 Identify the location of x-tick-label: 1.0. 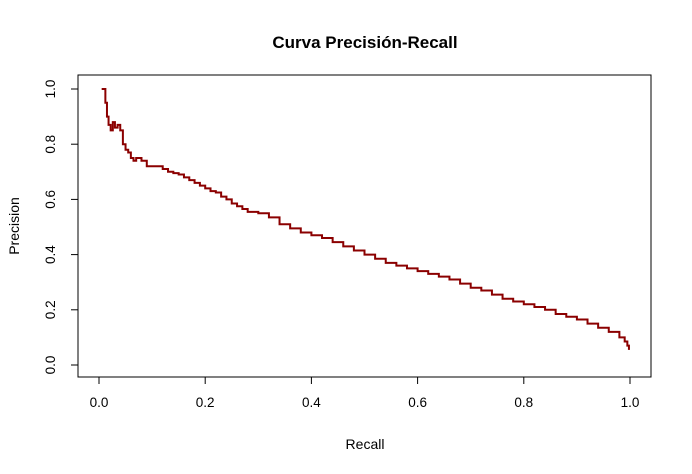
(630, 402).